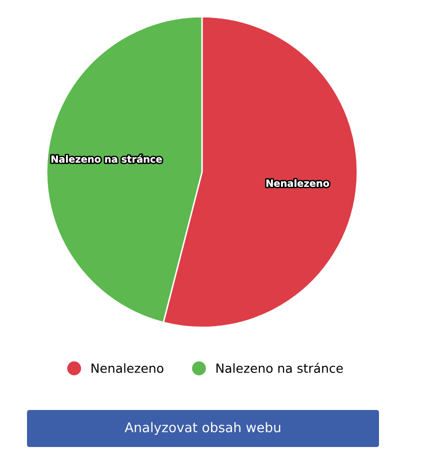  What do you see at coordinates (202, 428) in the screenshot?
I see `text: Analyzovat obsah webu` at bounding box center [202, 428].